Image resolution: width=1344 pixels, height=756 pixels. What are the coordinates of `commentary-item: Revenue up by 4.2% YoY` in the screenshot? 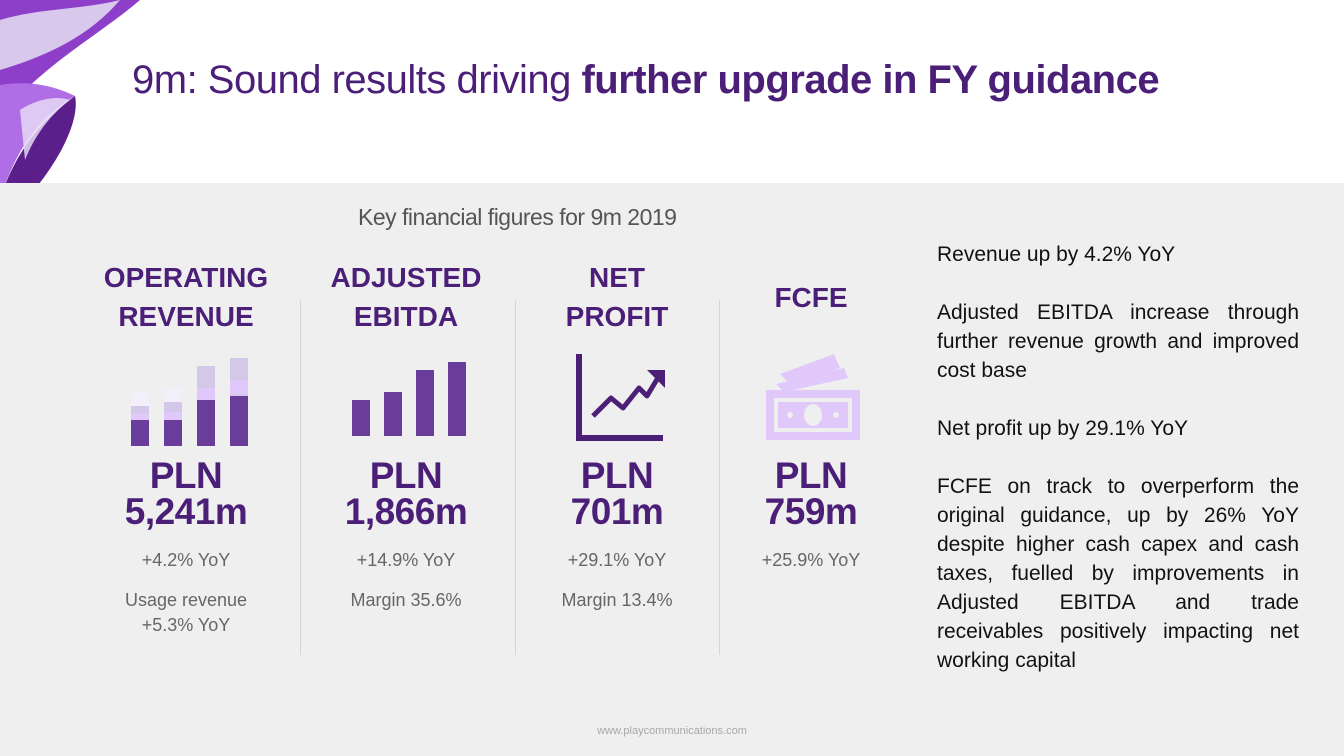 It's located at (1056, 254).